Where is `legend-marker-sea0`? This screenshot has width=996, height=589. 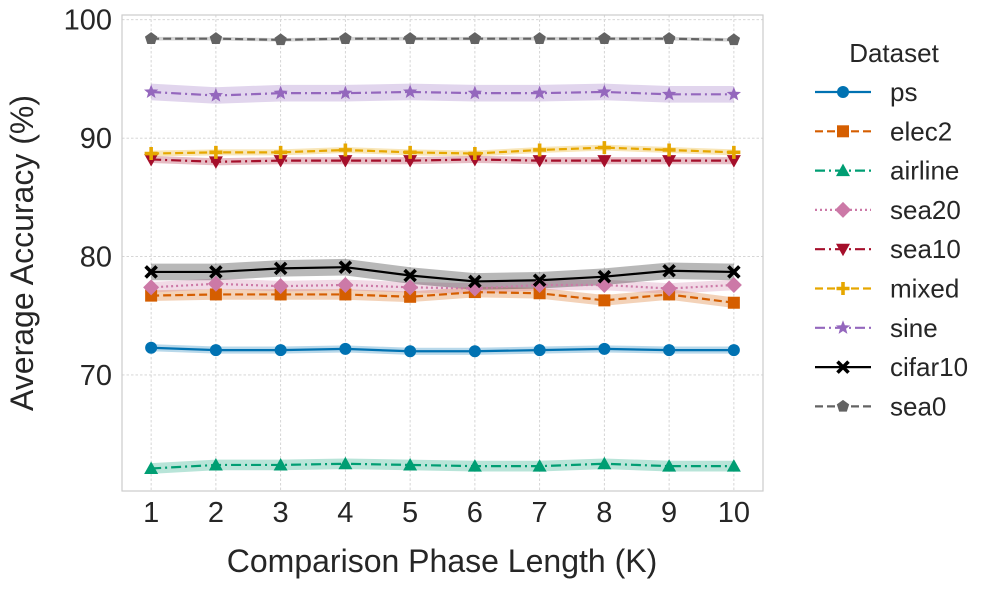 legend-marker-sea0 is located at coordinates (843, 405).